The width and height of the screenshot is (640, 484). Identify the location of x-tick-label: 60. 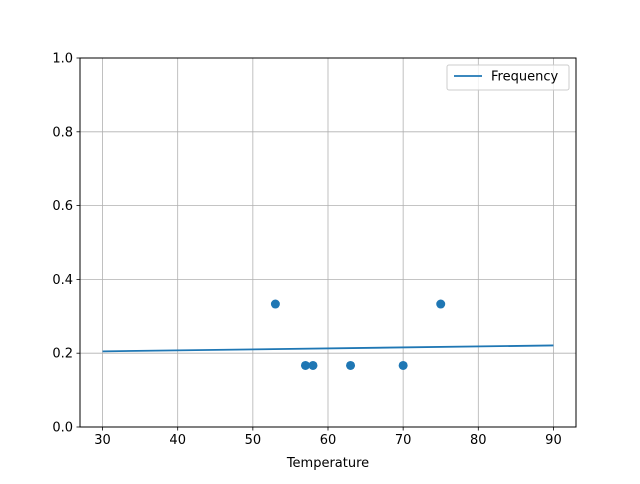
(328, 440).